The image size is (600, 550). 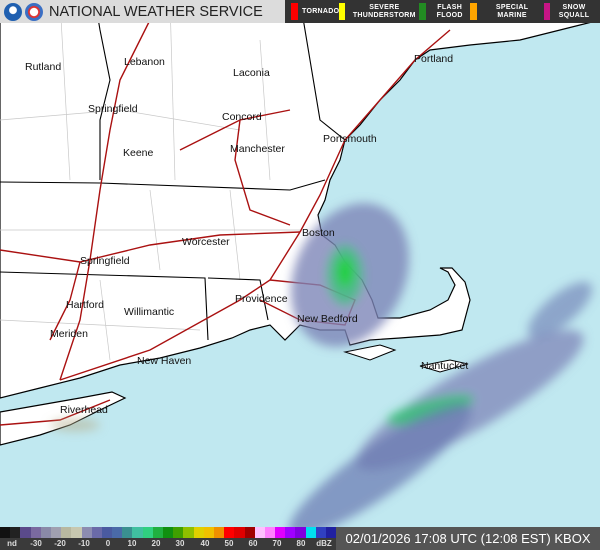 I want to click on legend-item: FLASH FLOOD, so click(x=444, y=11).